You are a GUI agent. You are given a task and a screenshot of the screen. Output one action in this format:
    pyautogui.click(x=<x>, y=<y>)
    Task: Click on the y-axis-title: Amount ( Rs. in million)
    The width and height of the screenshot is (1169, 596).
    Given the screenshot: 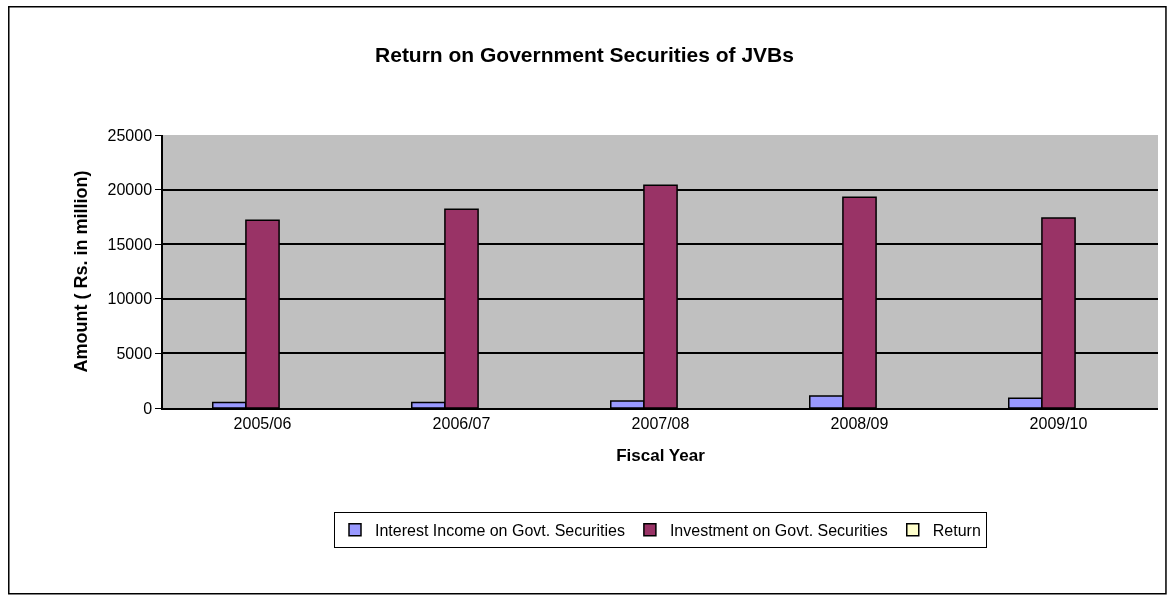 What is the action you would take?
    pyautogui.click(x=81, y=271)
    